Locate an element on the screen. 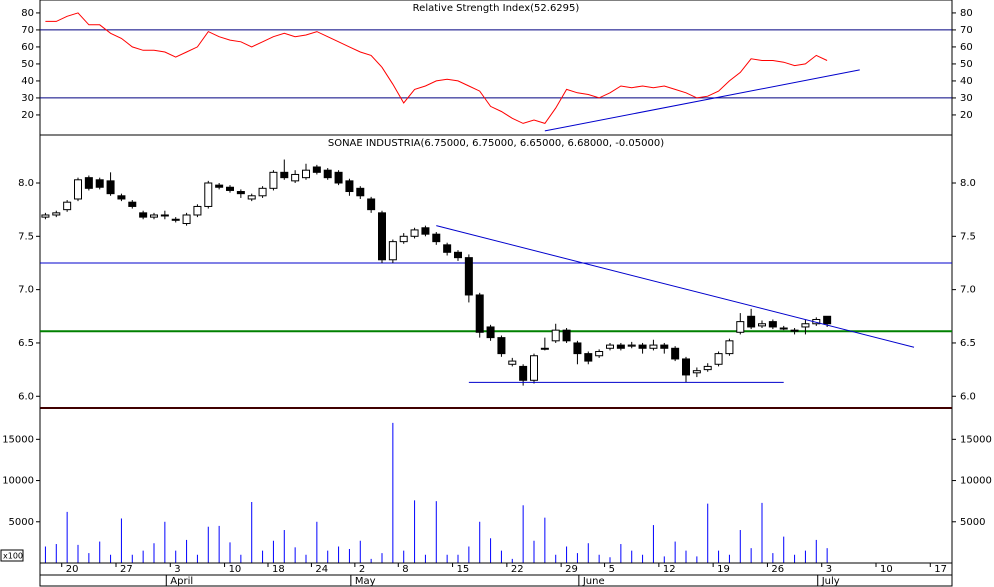 The width and height of the screenshot is (994, 587). x-tick-label: 5 is located at coordinates (612, 569).